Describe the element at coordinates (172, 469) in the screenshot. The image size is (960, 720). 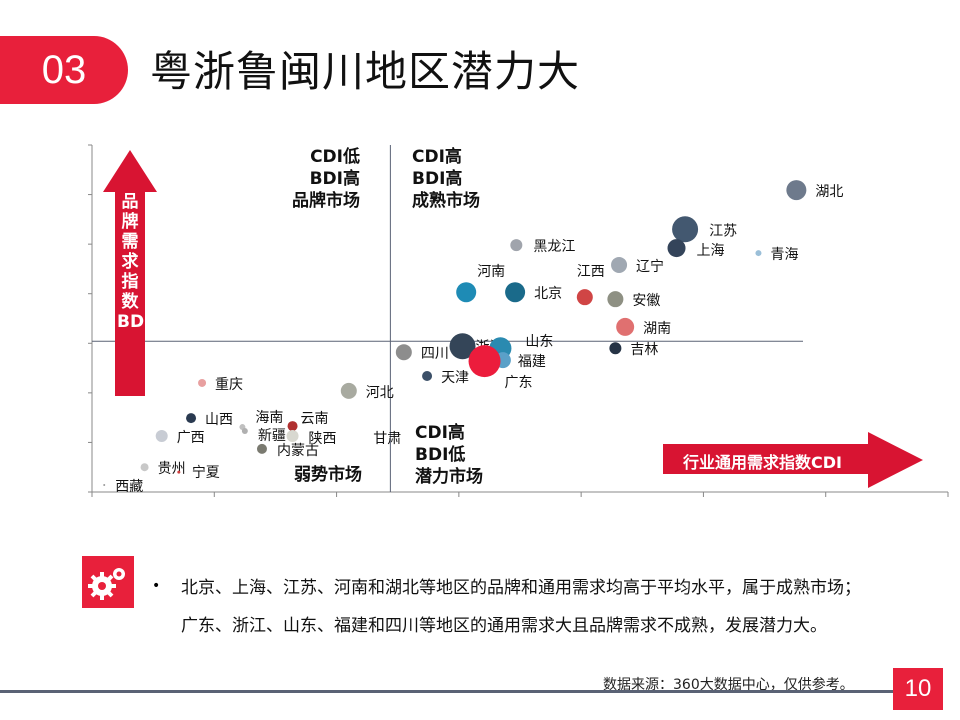
I see `data-label: 贵州` at that location.